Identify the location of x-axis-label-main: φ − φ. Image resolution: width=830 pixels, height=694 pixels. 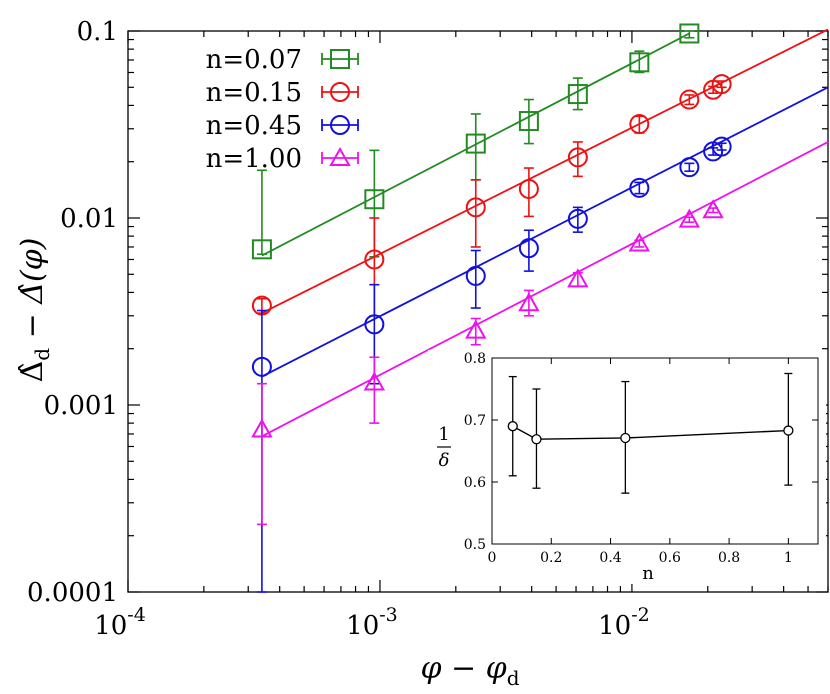
(463, 668).